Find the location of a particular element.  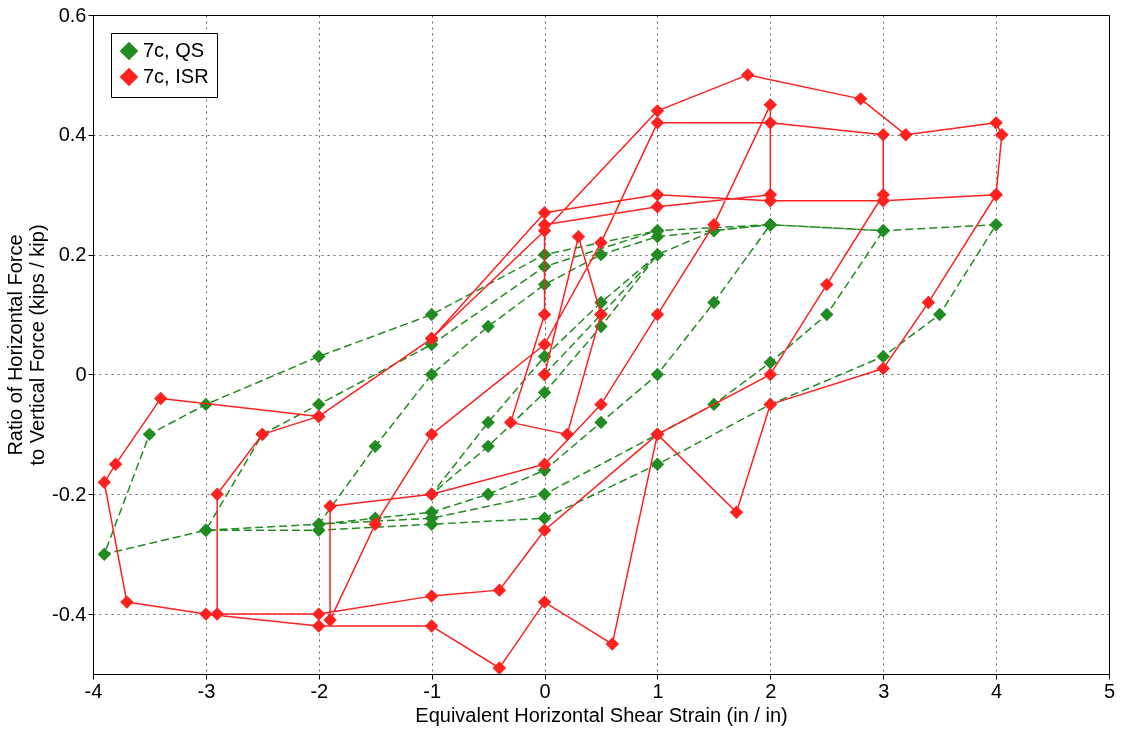

x-axis-title: Equivalent Horizontal Shear Strain (in / in) is located at coordinates (601, 714).